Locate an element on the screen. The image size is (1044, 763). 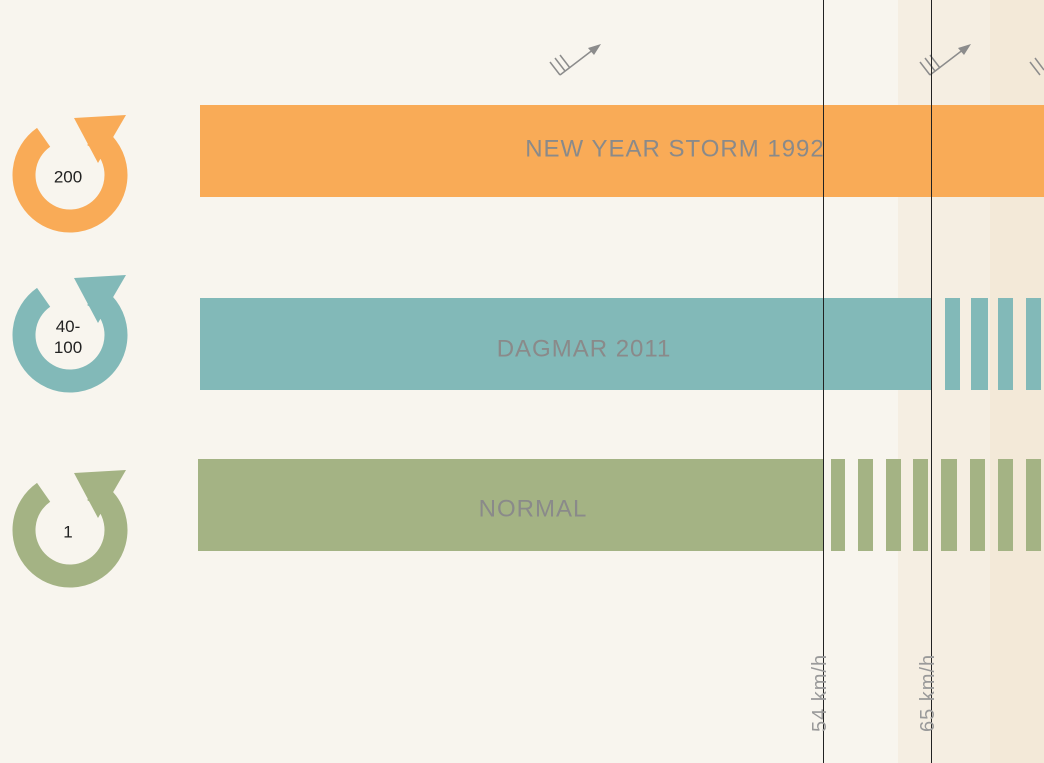
threshold-label: 54 km/h is located at coordinates (820, 693).